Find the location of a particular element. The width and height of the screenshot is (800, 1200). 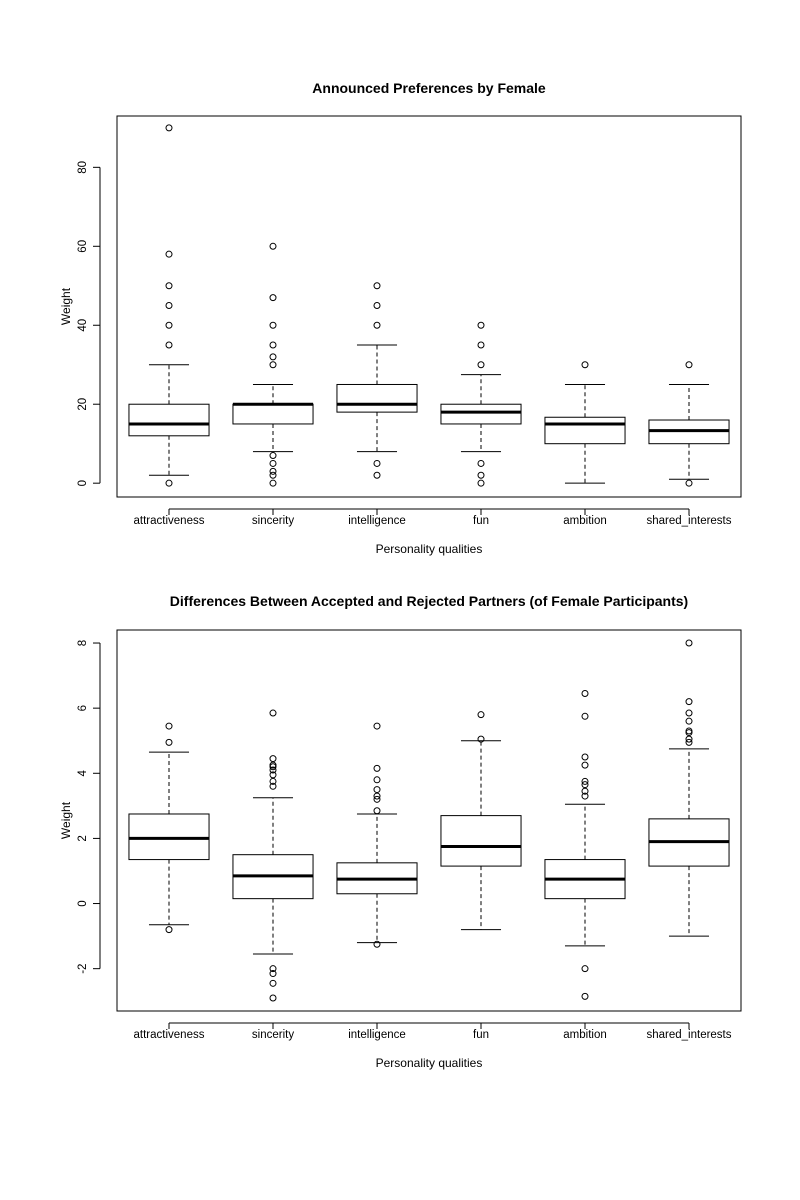

box-attractiveness is located at coordinates (169, 305).